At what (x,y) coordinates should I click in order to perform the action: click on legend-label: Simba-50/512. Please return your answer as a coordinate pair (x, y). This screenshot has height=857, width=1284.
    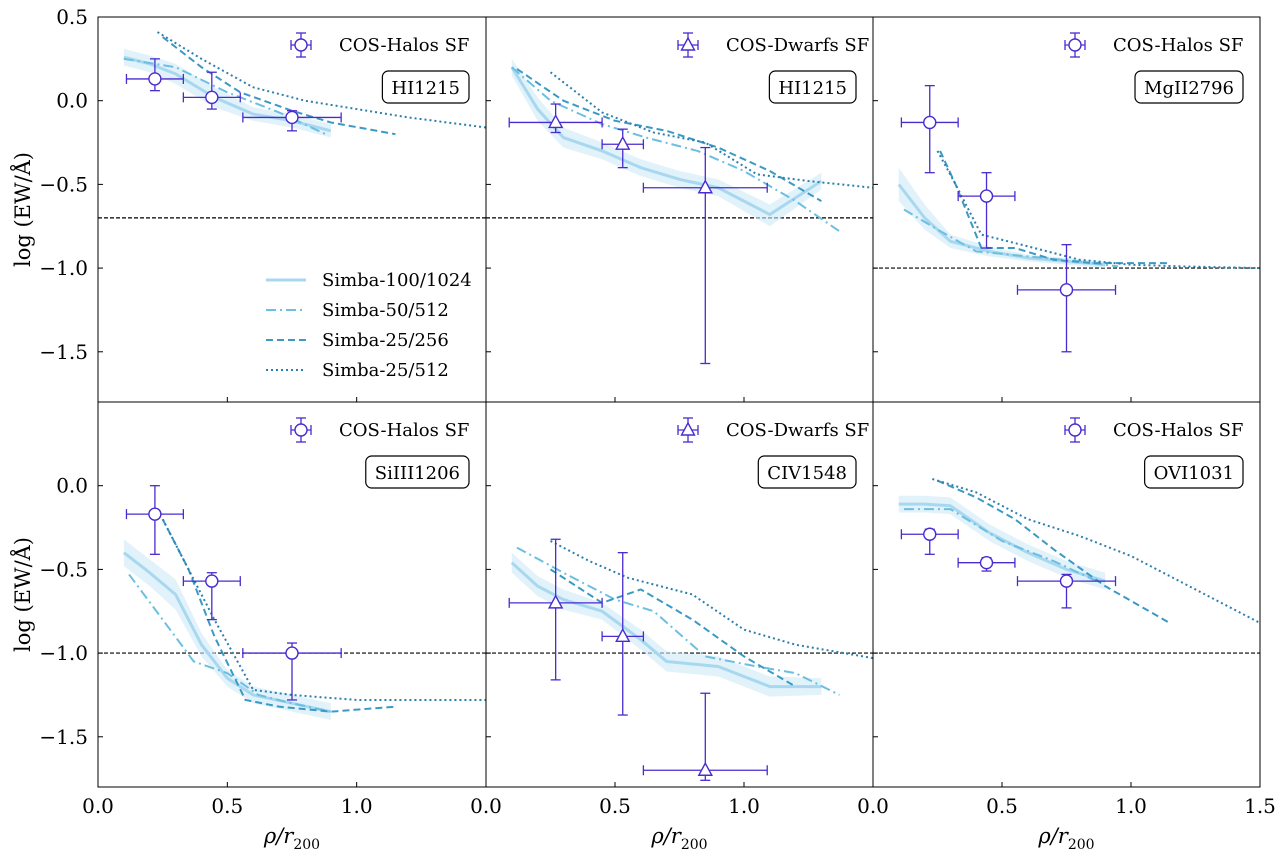
    Looking at the image, I should click on (385, 310).